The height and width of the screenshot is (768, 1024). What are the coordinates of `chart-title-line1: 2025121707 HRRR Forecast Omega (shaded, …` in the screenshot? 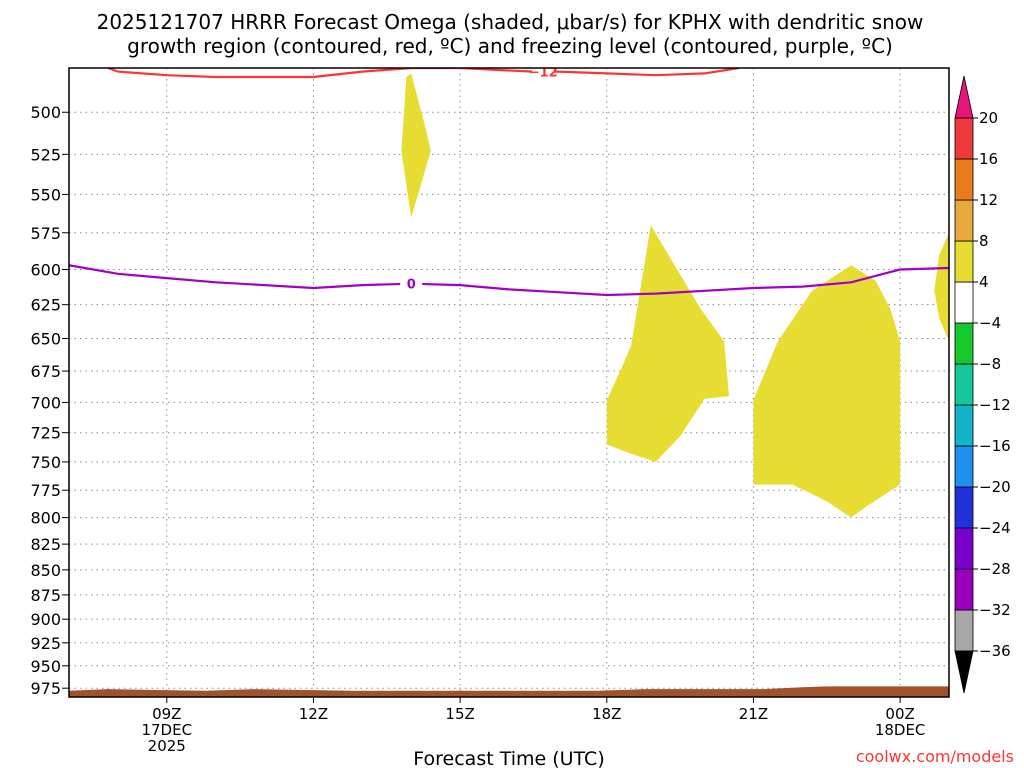 It's located at (510, 22).